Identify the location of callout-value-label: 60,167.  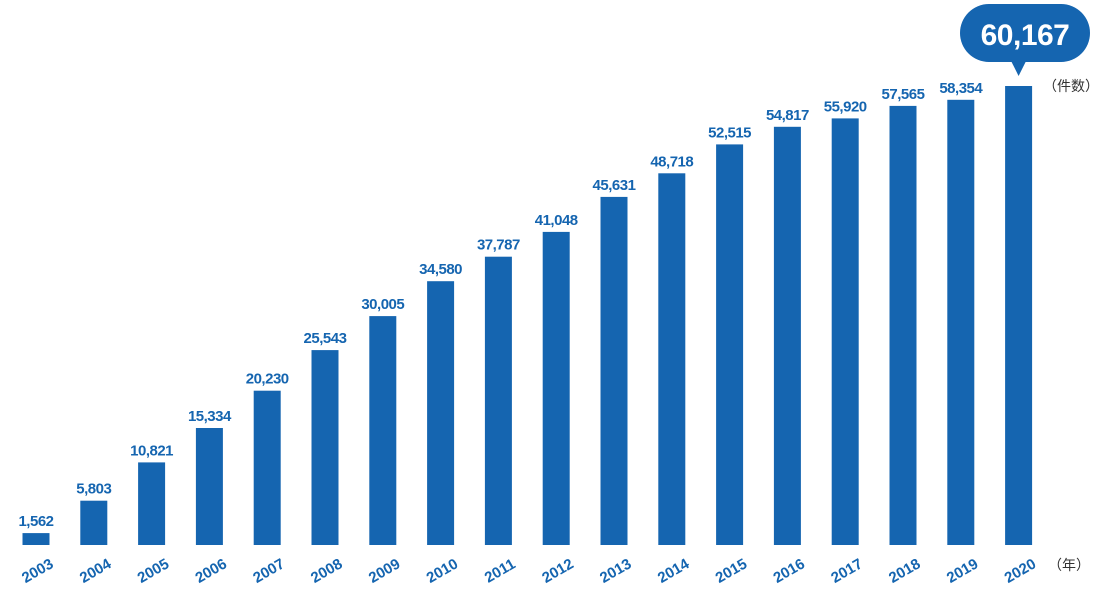
(1025, 35).